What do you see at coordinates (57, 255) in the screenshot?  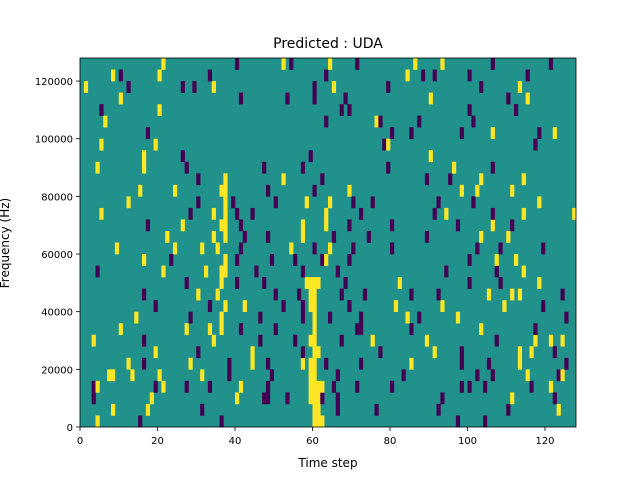 I see `y-tick-label: 60000` at bounding box center [57, 255].